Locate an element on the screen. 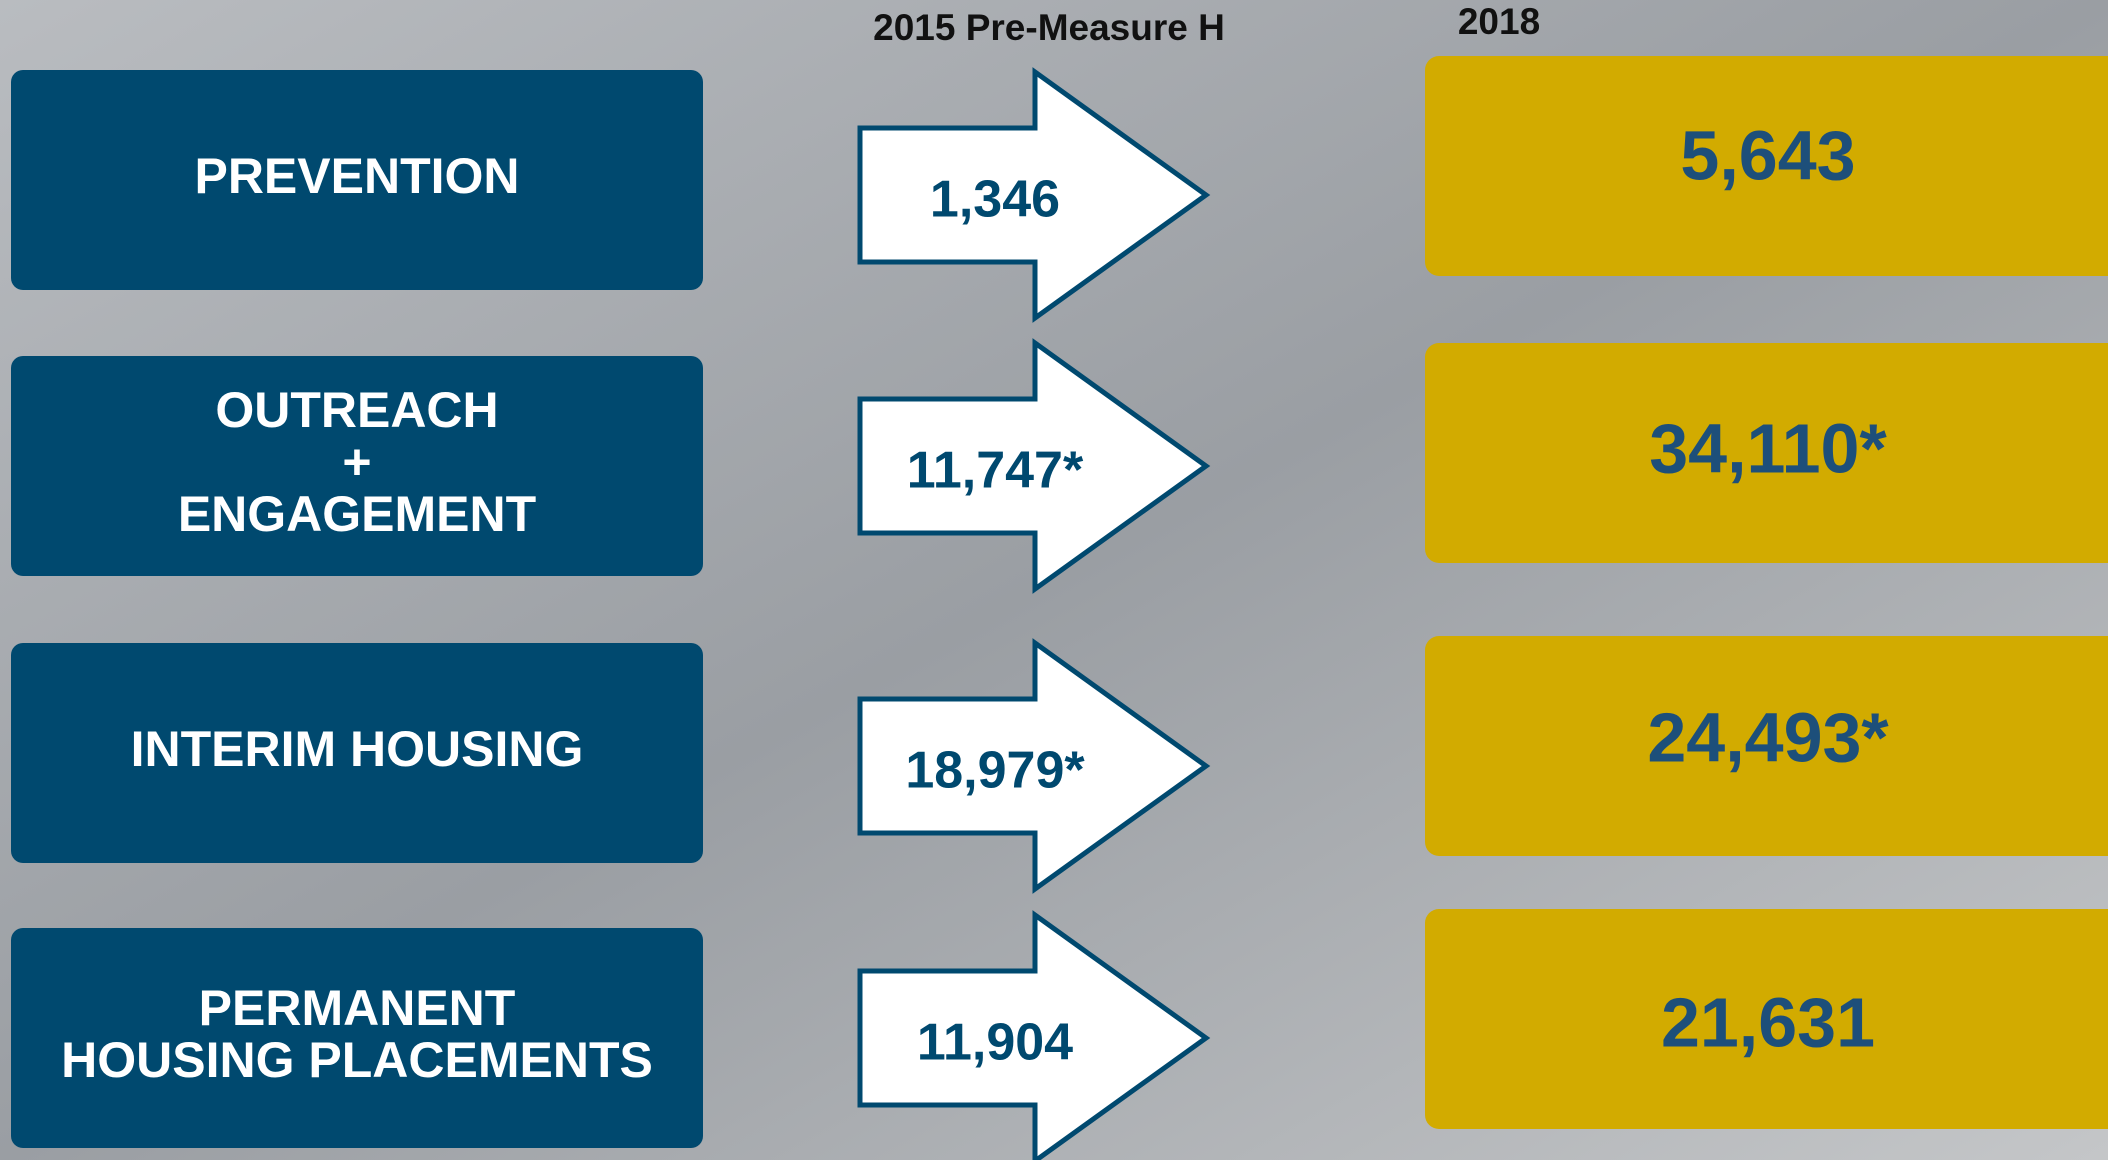 The height and width of the screenshot is (1165, 2108). header-after: 2018 is located at coordinates (1499, 21).